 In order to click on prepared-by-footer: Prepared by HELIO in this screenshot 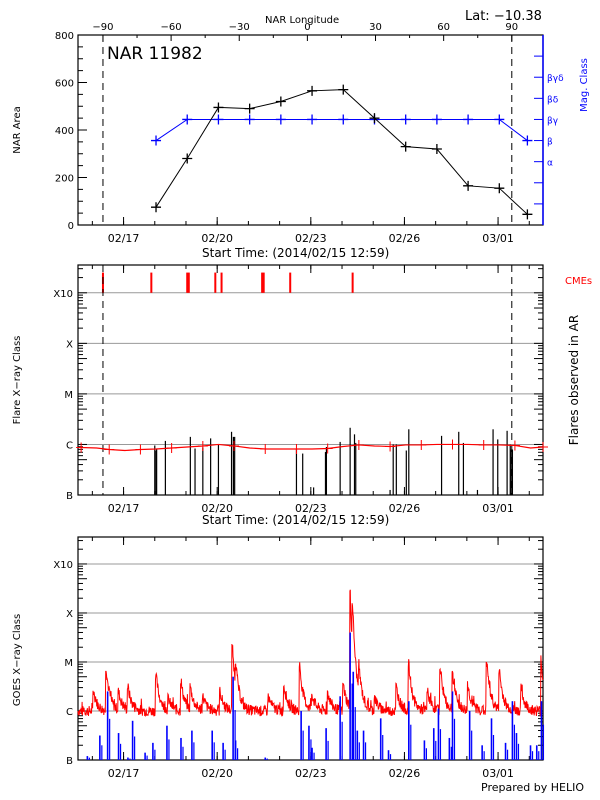, I will do `click(532, 787)`.